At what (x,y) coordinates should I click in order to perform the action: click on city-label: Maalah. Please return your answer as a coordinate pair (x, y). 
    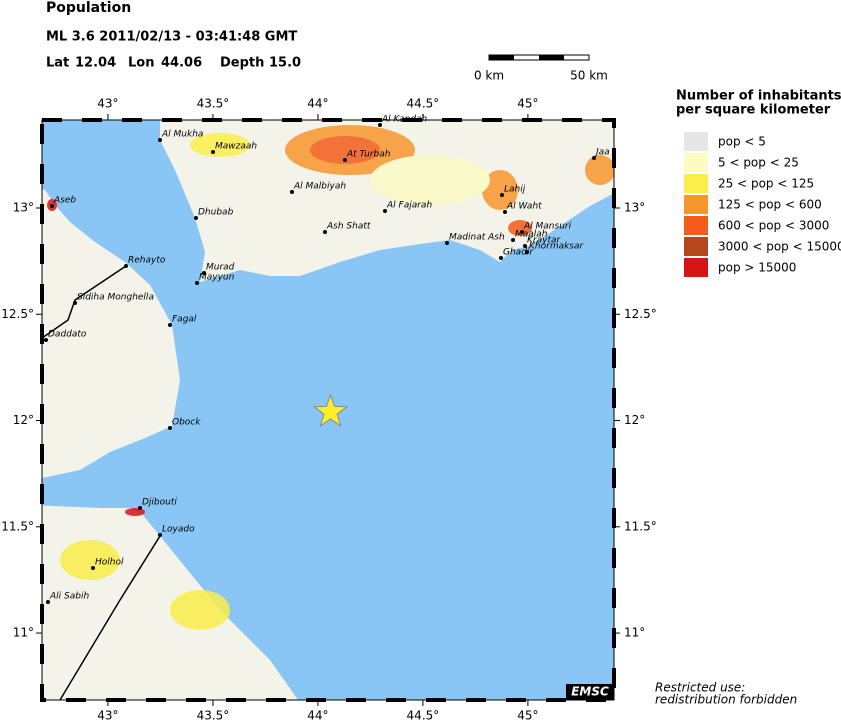
    Looking at the image, I should click on (531, 235).